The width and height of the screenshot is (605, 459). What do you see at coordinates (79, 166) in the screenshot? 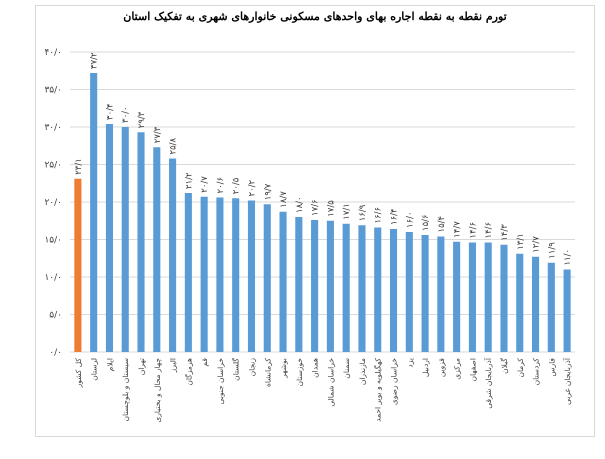
I see `data-label: ۲۳/۱` at bounding box center [79, 166].